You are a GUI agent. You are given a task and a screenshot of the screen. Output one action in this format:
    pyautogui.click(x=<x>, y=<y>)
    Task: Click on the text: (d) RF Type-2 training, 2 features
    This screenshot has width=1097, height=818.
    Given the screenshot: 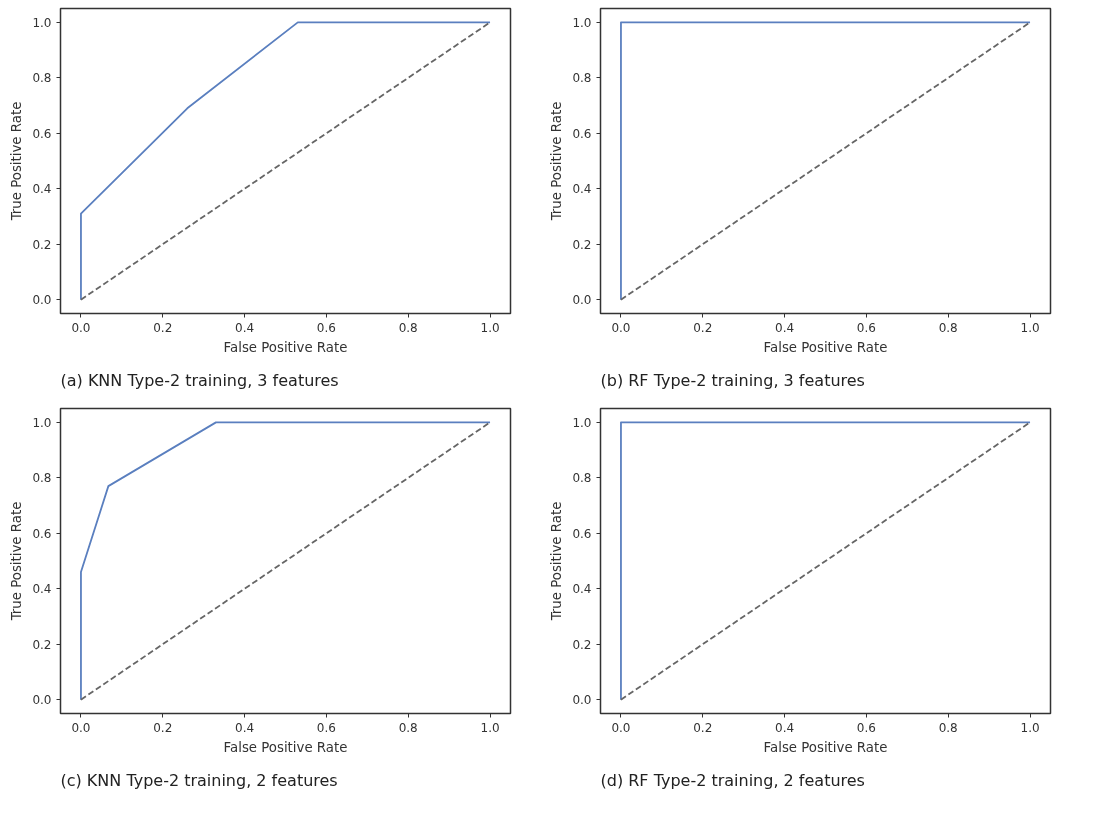 What is the action you would take?
    pyautogui.click(x=732, y=780)
    